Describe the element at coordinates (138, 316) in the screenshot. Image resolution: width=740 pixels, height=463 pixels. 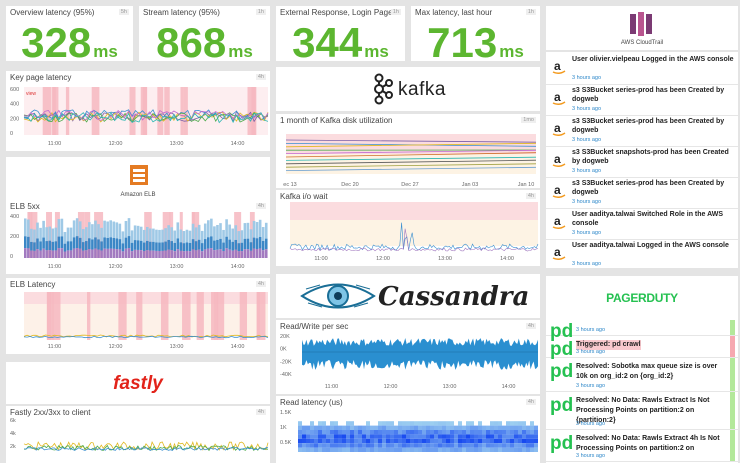
I see `elb-latency-widget: ELB Latency 4h 11:00 12:00 13:00 14:00` at that location.